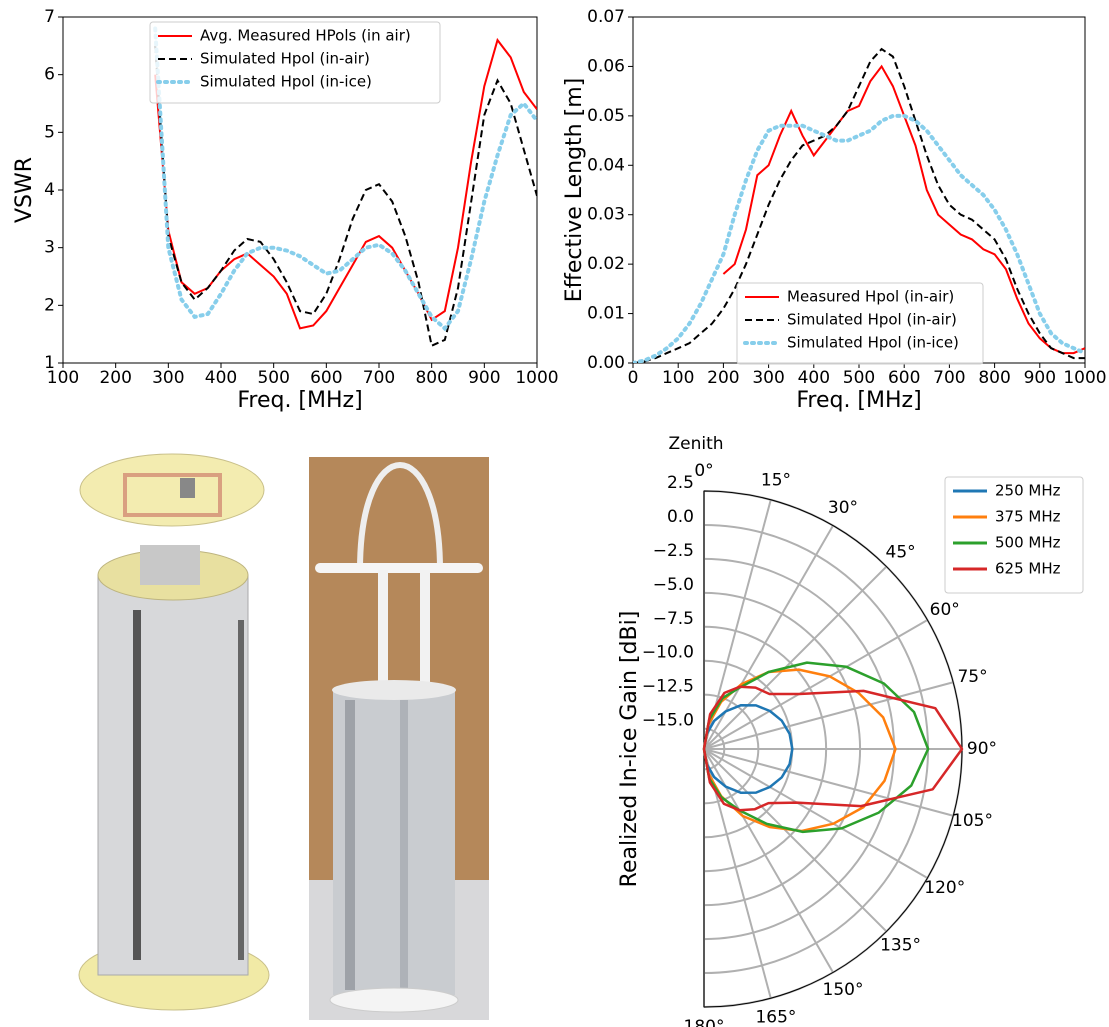 This screenshot has width=1109, height=1027. Describe the element at coordinates (972, 677) in the screenshot. I see `theta-tick-label: 75°` at that location.